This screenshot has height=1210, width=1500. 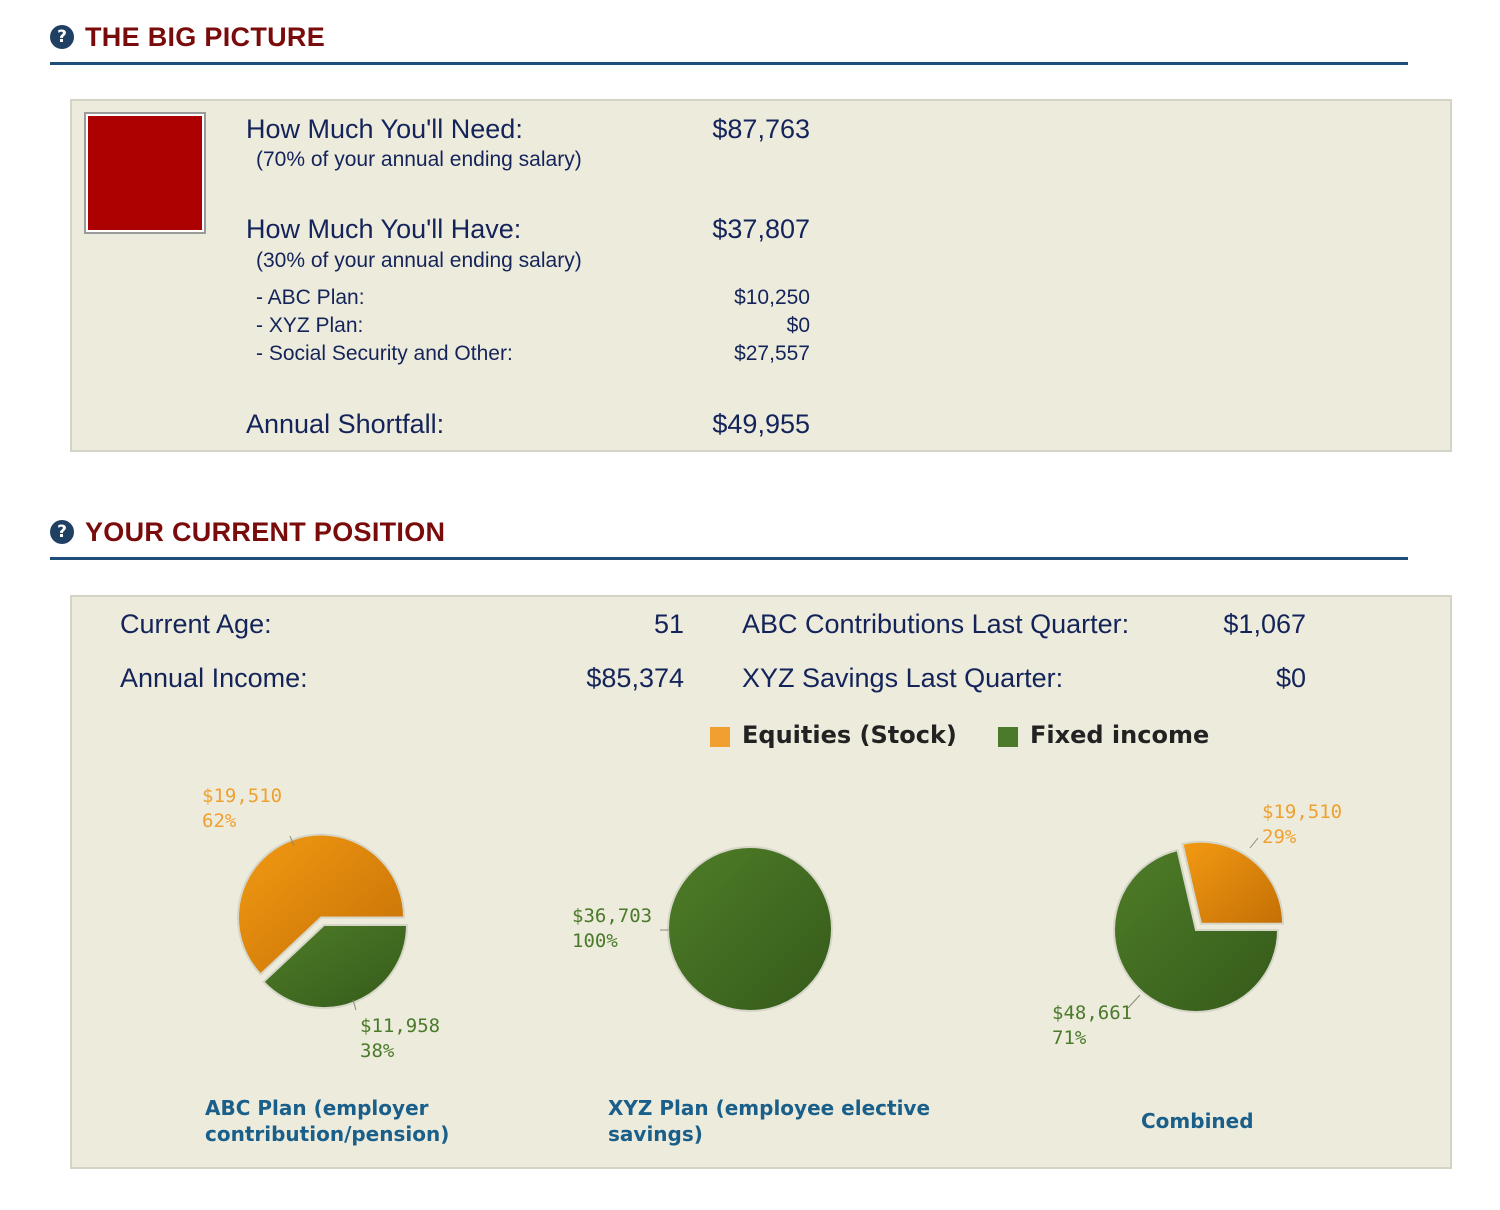 I want to click on status-indicator, so click(x=145, y=173).